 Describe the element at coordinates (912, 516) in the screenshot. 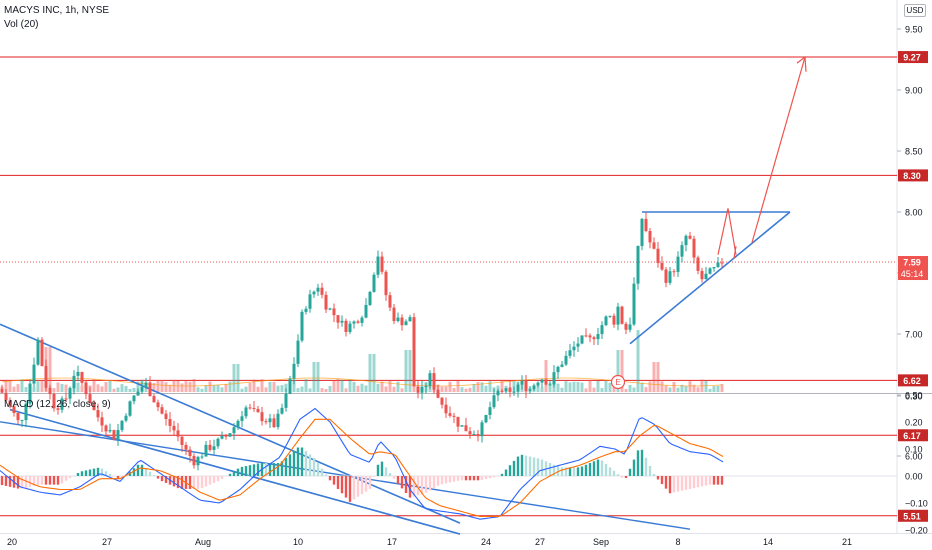

I see `level-tag-label: 5.51` at that location.